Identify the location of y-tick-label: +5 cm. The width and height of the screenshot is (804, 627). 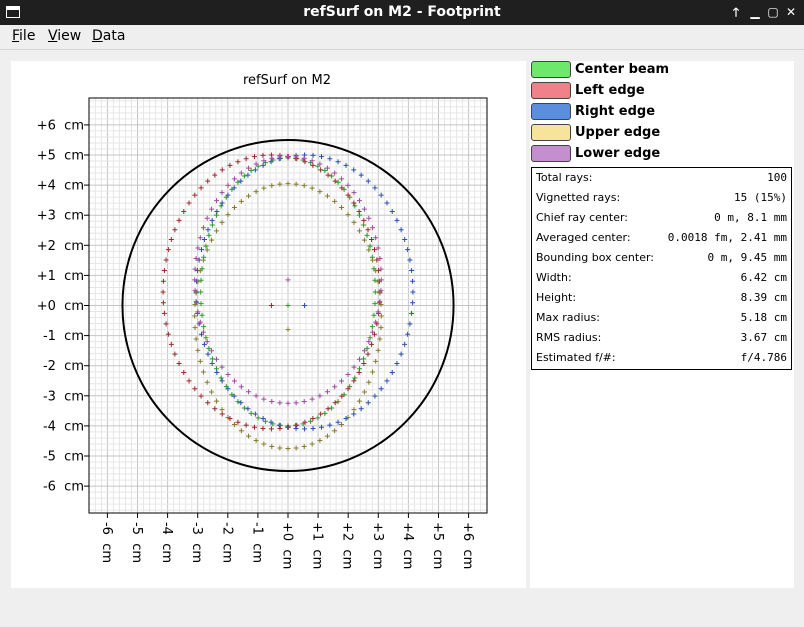
(60, 156).